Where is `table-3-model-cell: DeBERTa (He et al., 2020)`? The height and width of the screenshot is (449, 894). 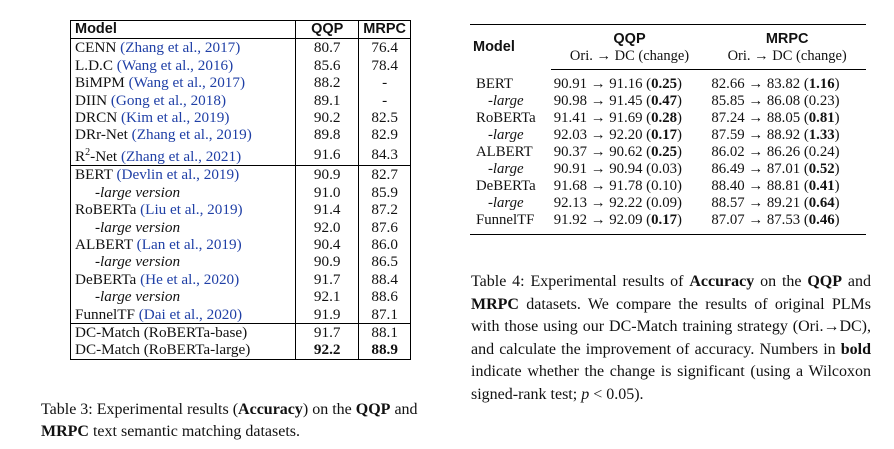
table-3-model-cell: DeBERTa (He et al., 2020) is located at coordinates (183, 279).